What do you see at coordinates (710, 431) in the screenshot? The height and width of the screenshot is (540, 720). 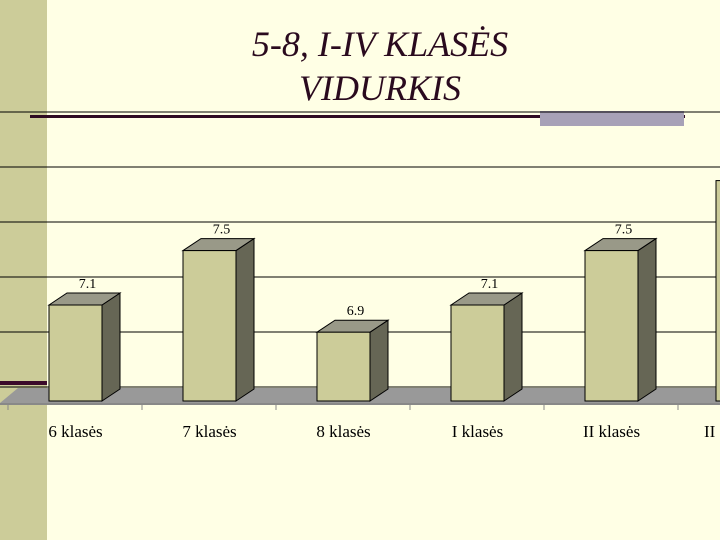 I see `category-label: II` at bounding box center [710, 431].